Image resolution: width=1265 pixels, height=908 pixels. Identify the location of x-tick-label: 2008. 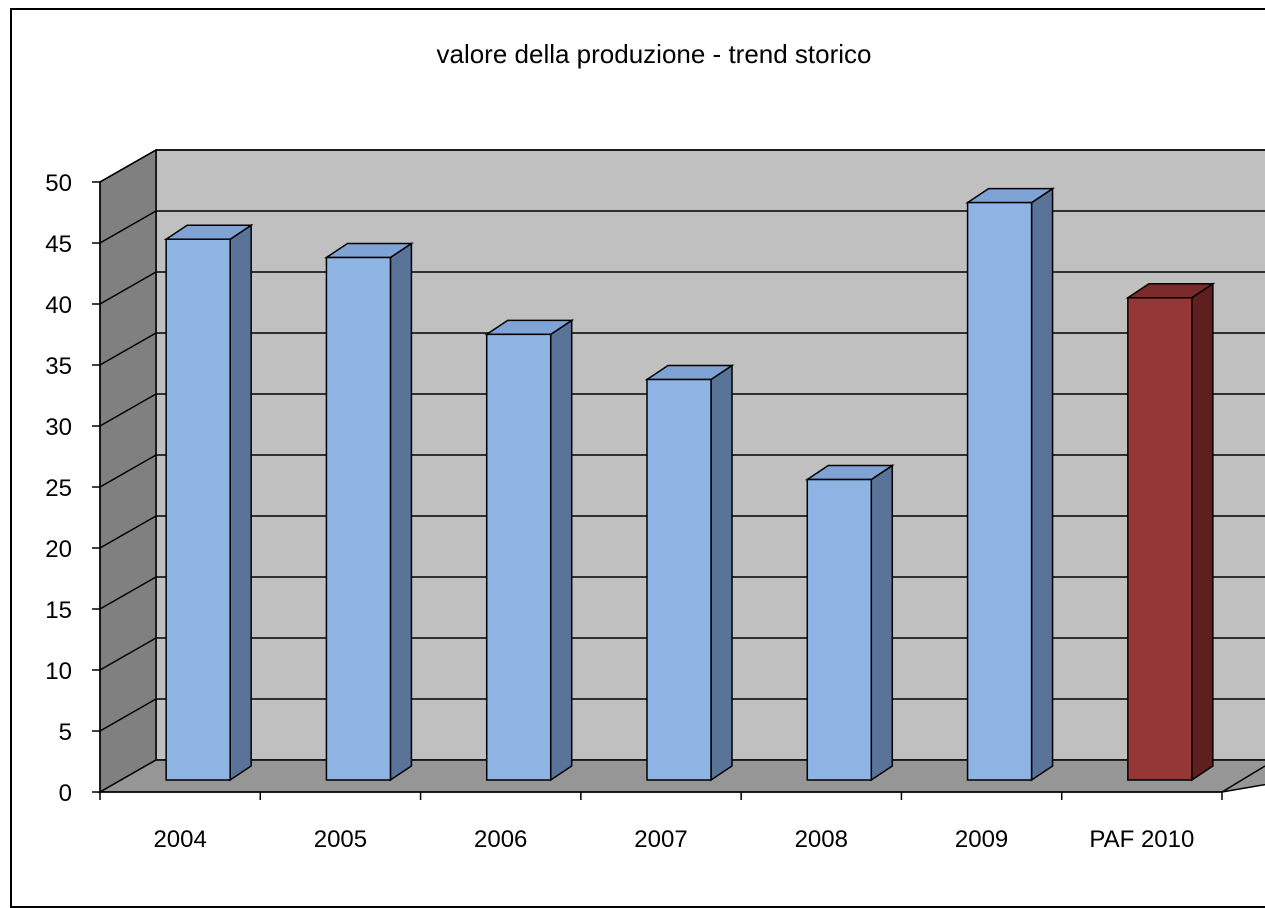
(821, 839).